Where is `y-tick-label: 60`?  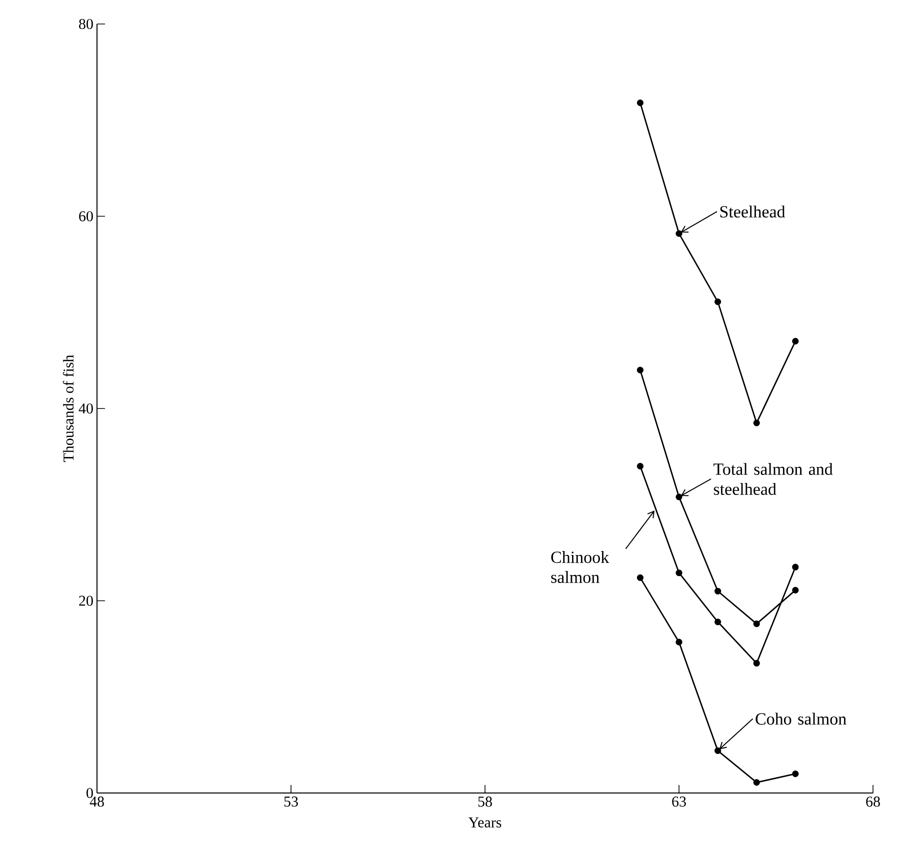 y-tick-label: 60 is located at coordinates (86, 216).